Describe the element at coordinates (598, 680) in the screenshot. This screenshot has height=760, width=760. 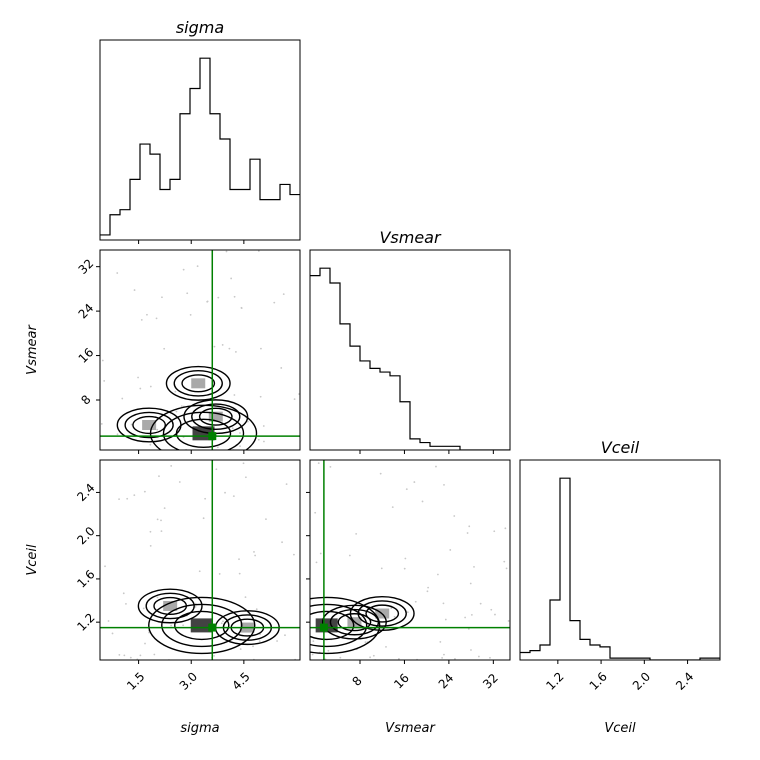
I see `x-tick-label-Vceil: 1.6` at that location.